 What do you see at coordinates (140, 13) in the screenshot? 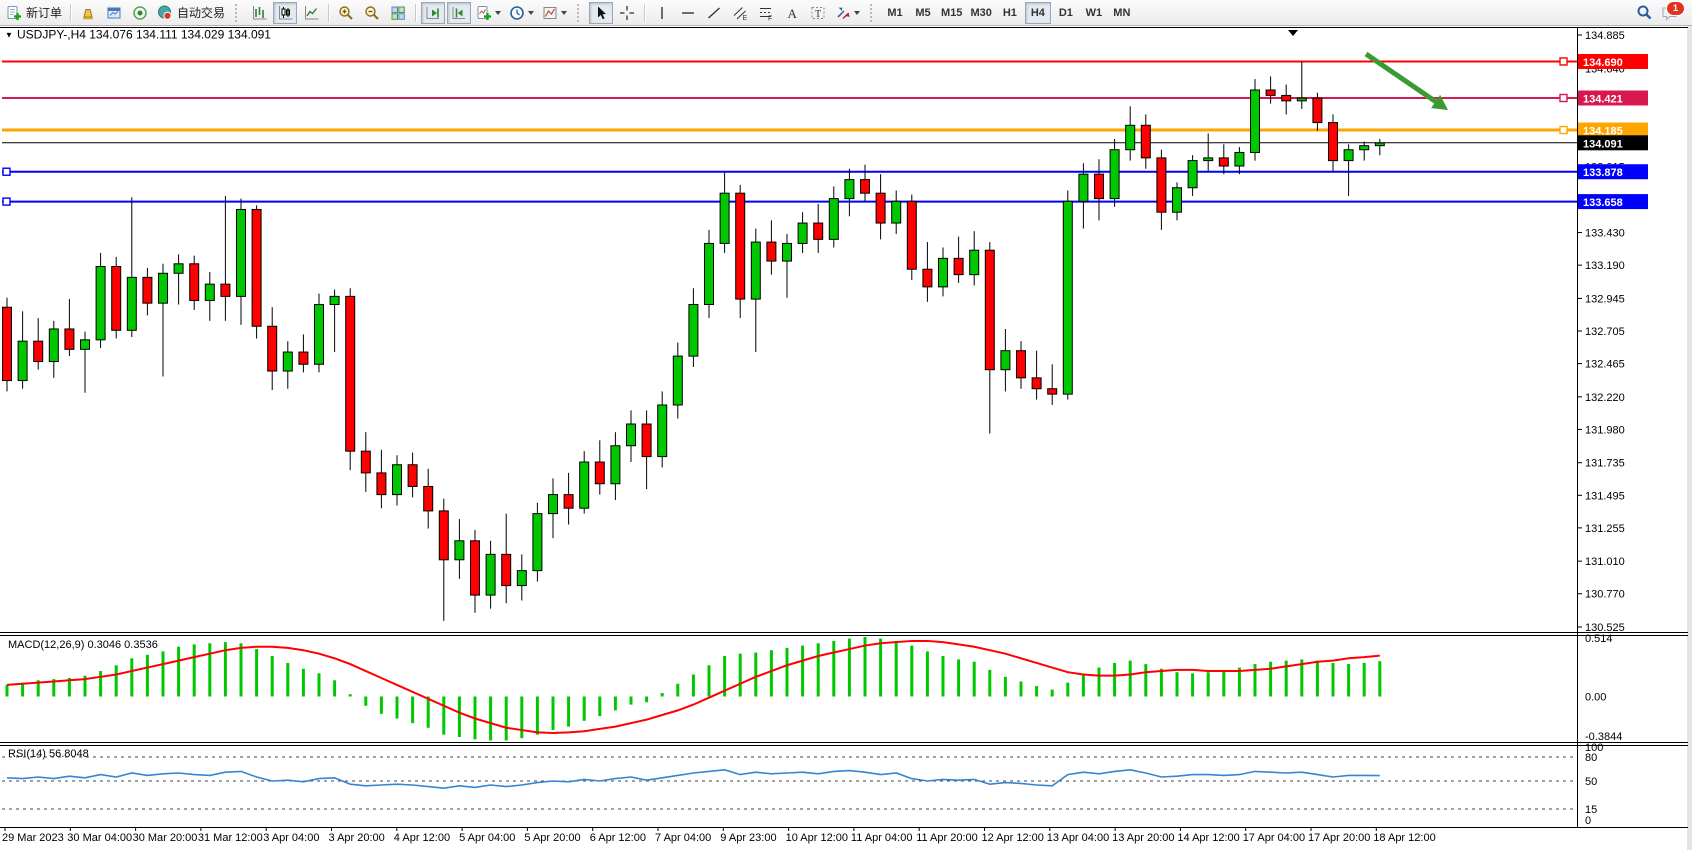
I see `signals-button` at bounding box center [140, 13].